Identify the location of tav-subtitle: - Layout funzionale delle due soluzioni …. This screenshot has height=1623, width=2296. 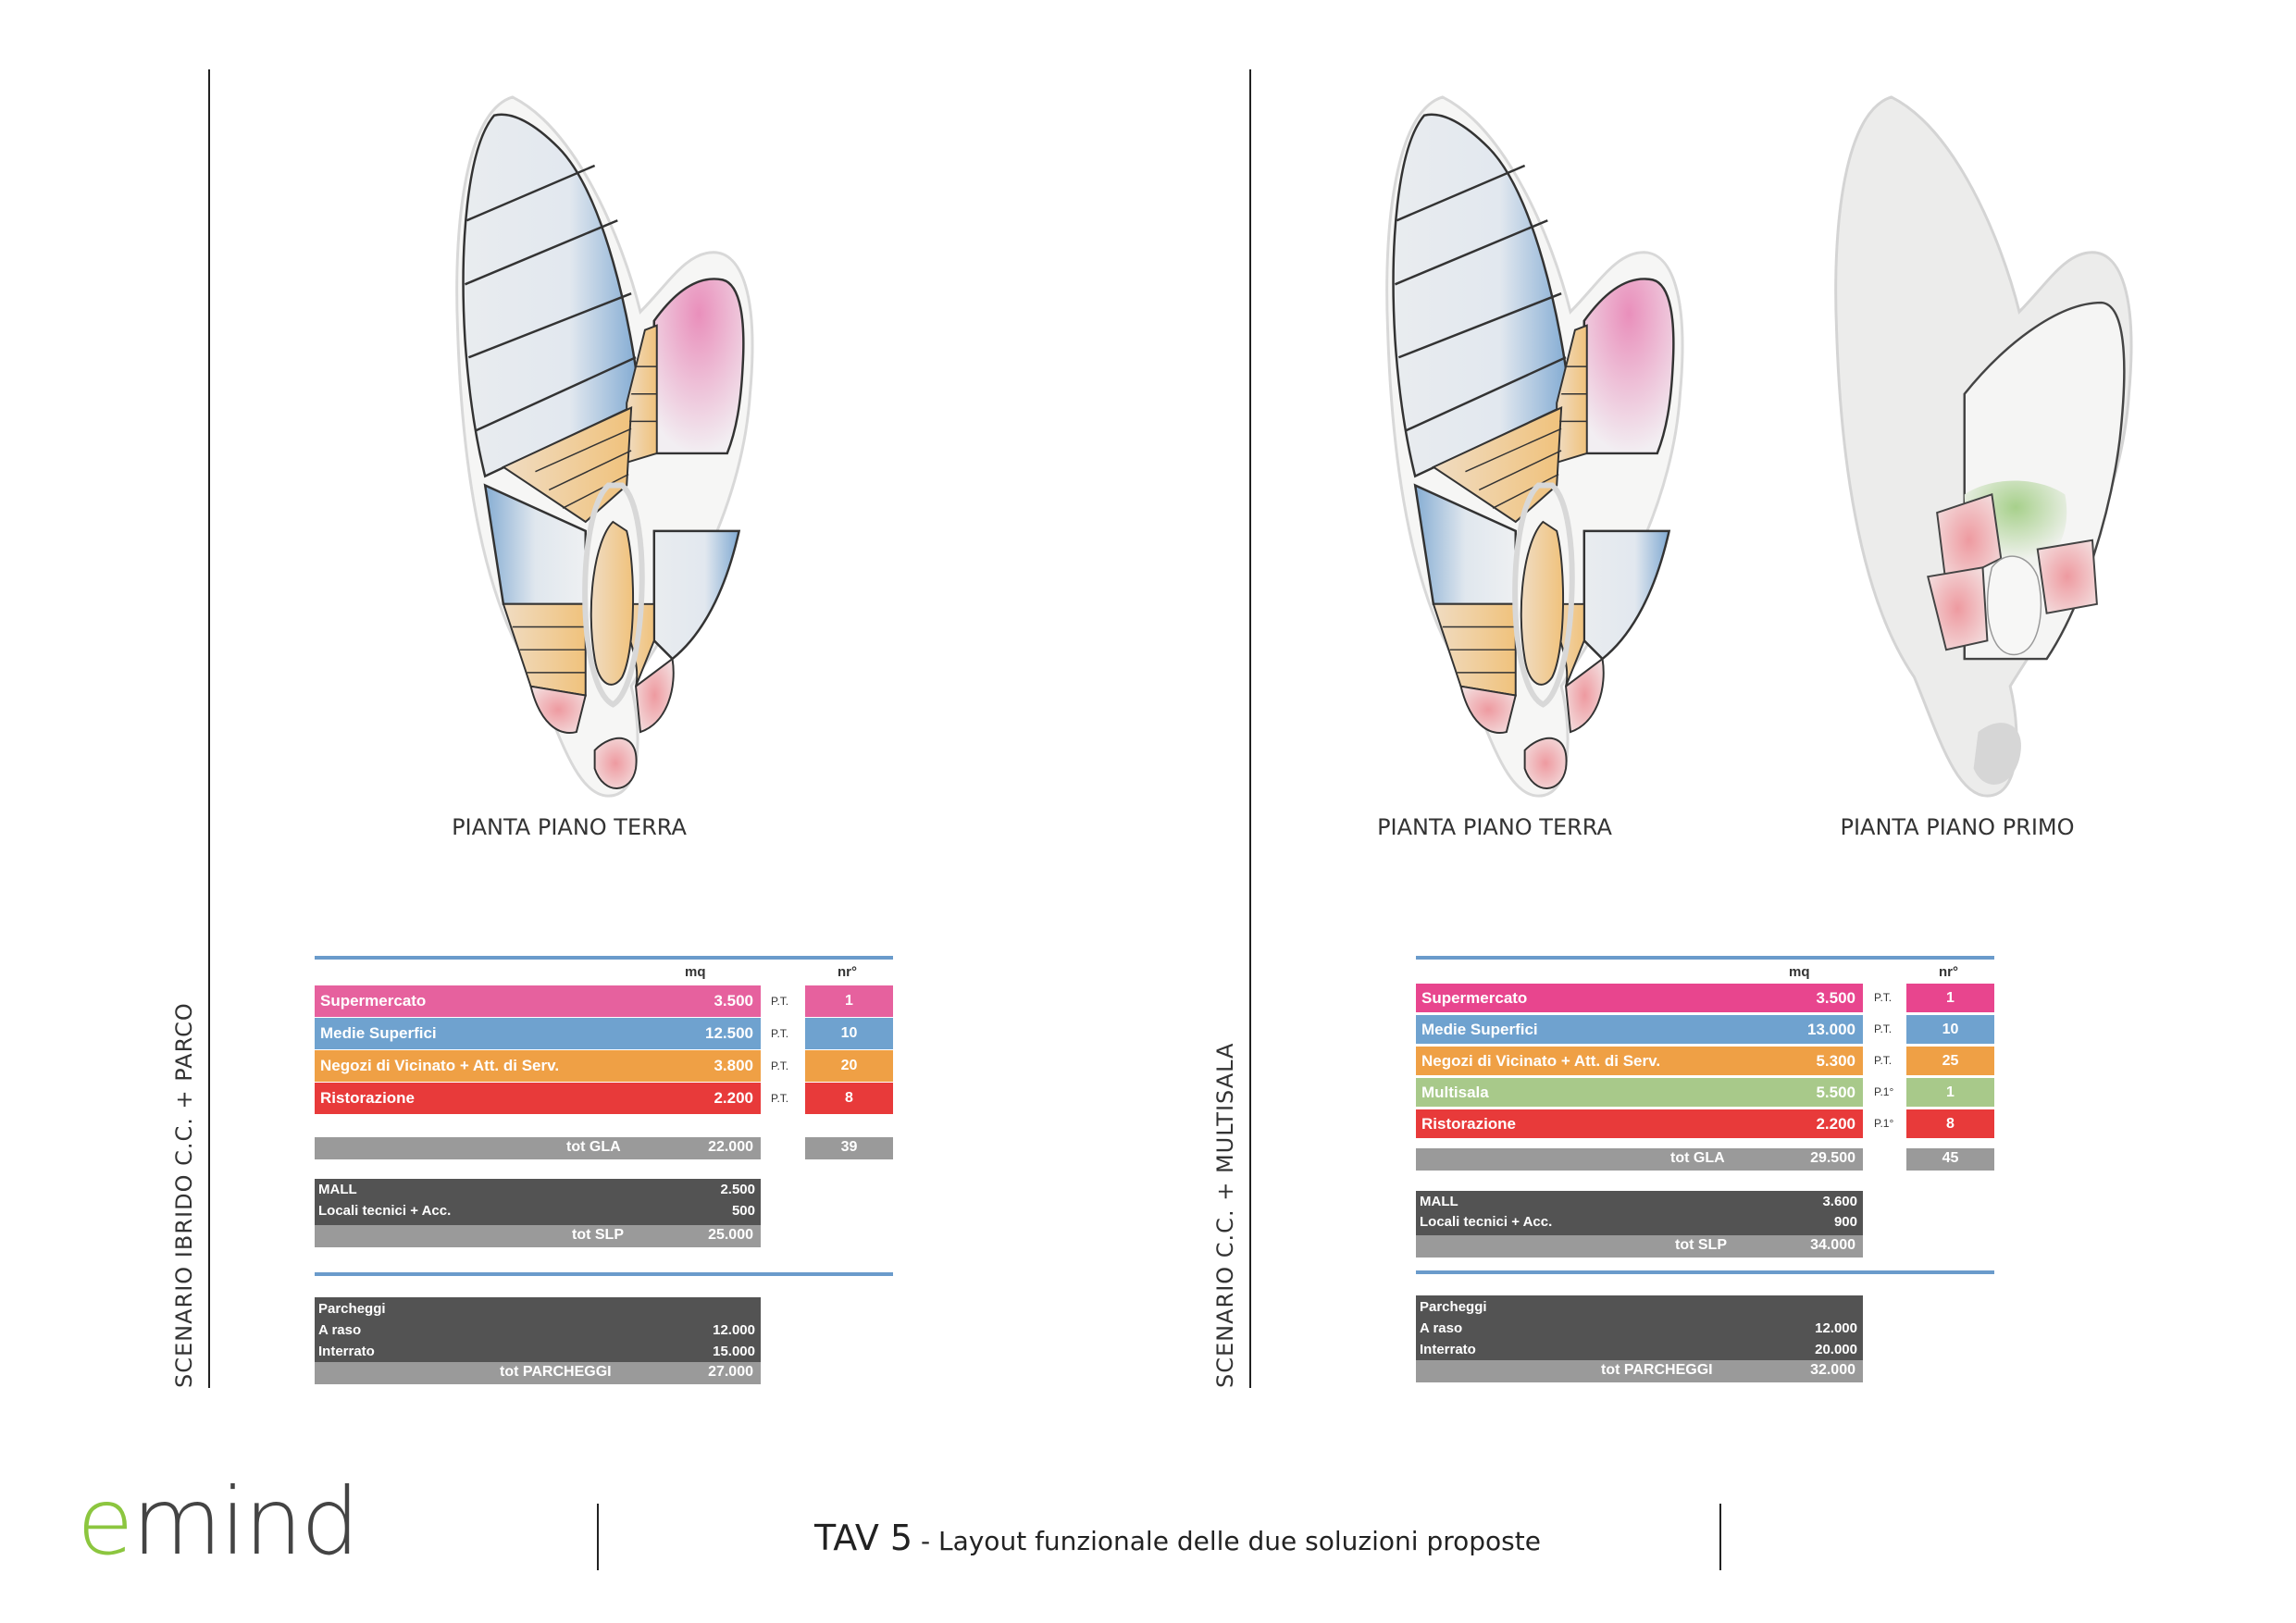
(1226, 1541).